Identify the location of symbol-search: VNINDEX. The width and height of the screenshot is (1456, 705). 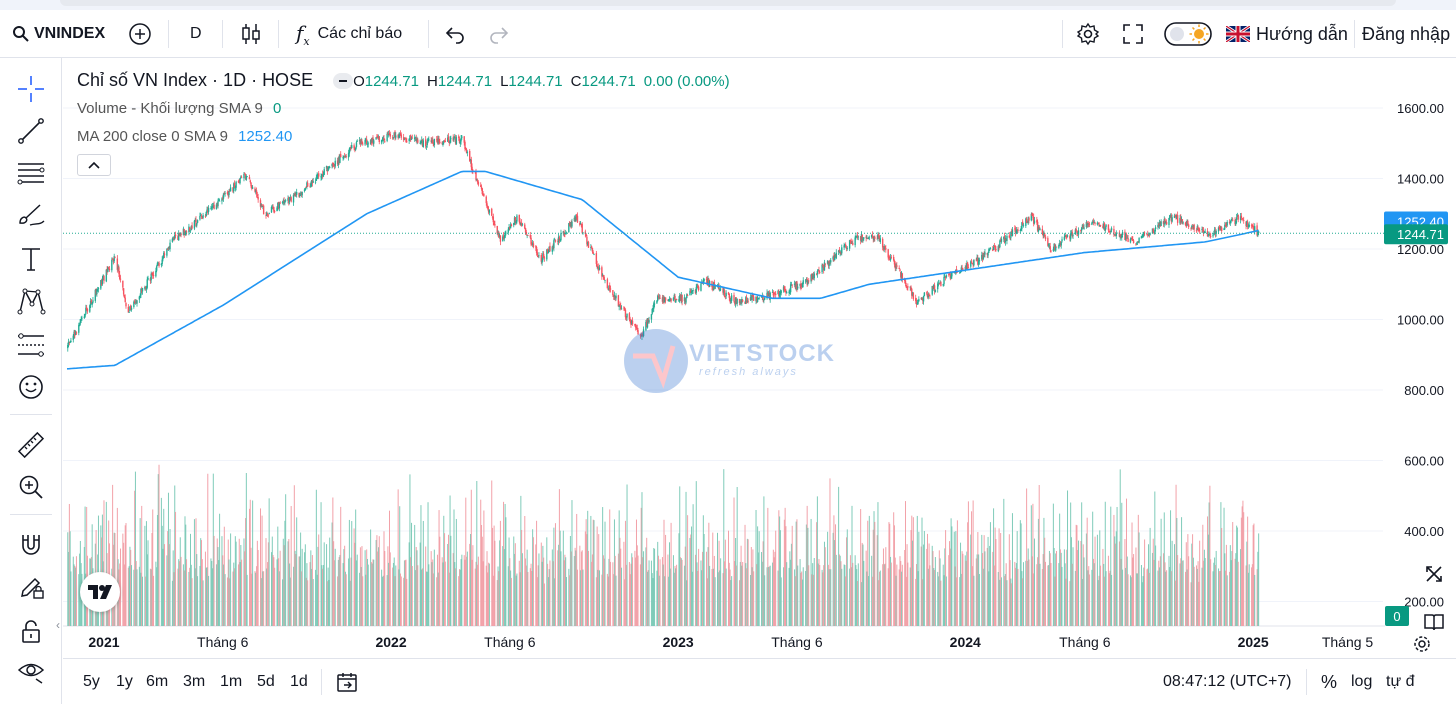
(58, 34).